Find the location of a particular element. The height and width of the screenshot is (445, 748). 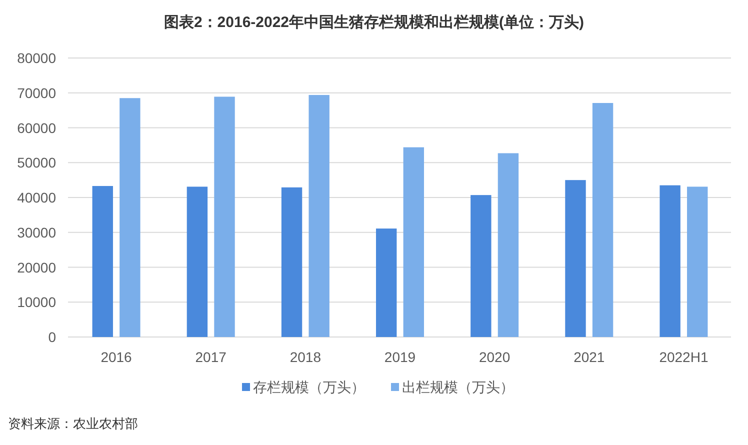

title: 图表2：2016-2022年中国生猪存栏规模和出栏规模(单位：万头) is located at coordinates (374, 22).